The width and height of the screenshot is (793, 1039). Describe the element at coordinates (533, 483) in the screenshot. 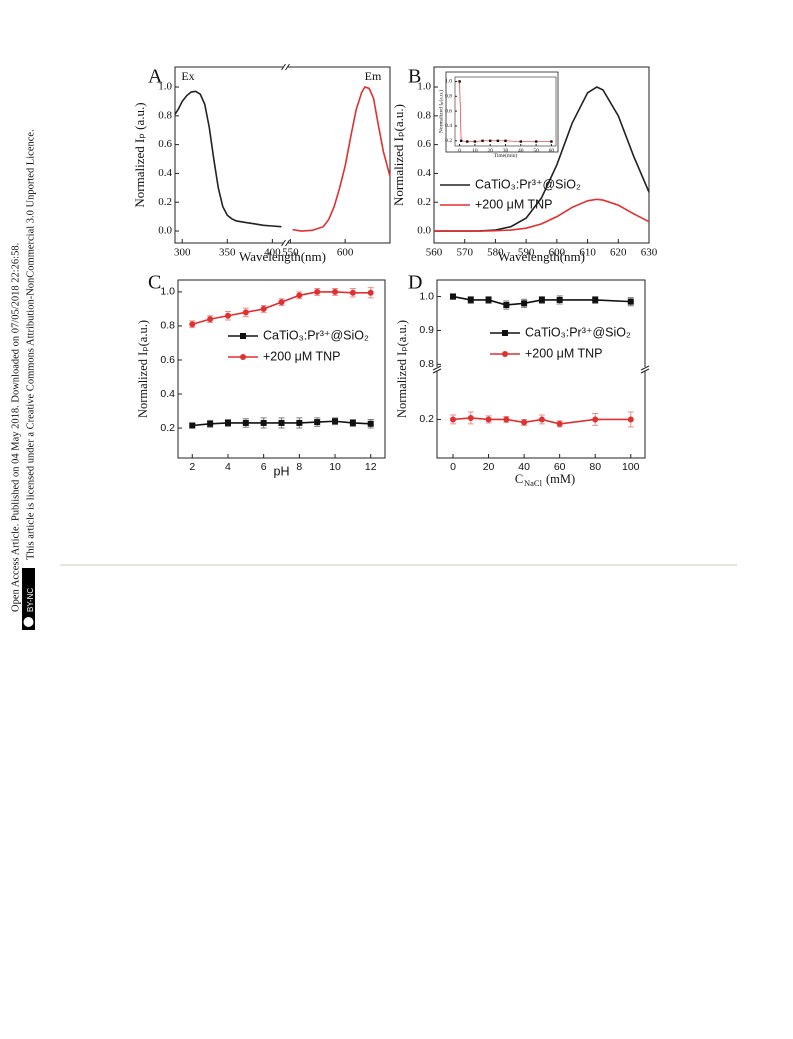

I see `x-axis-label-sub: NaCl` at that location.